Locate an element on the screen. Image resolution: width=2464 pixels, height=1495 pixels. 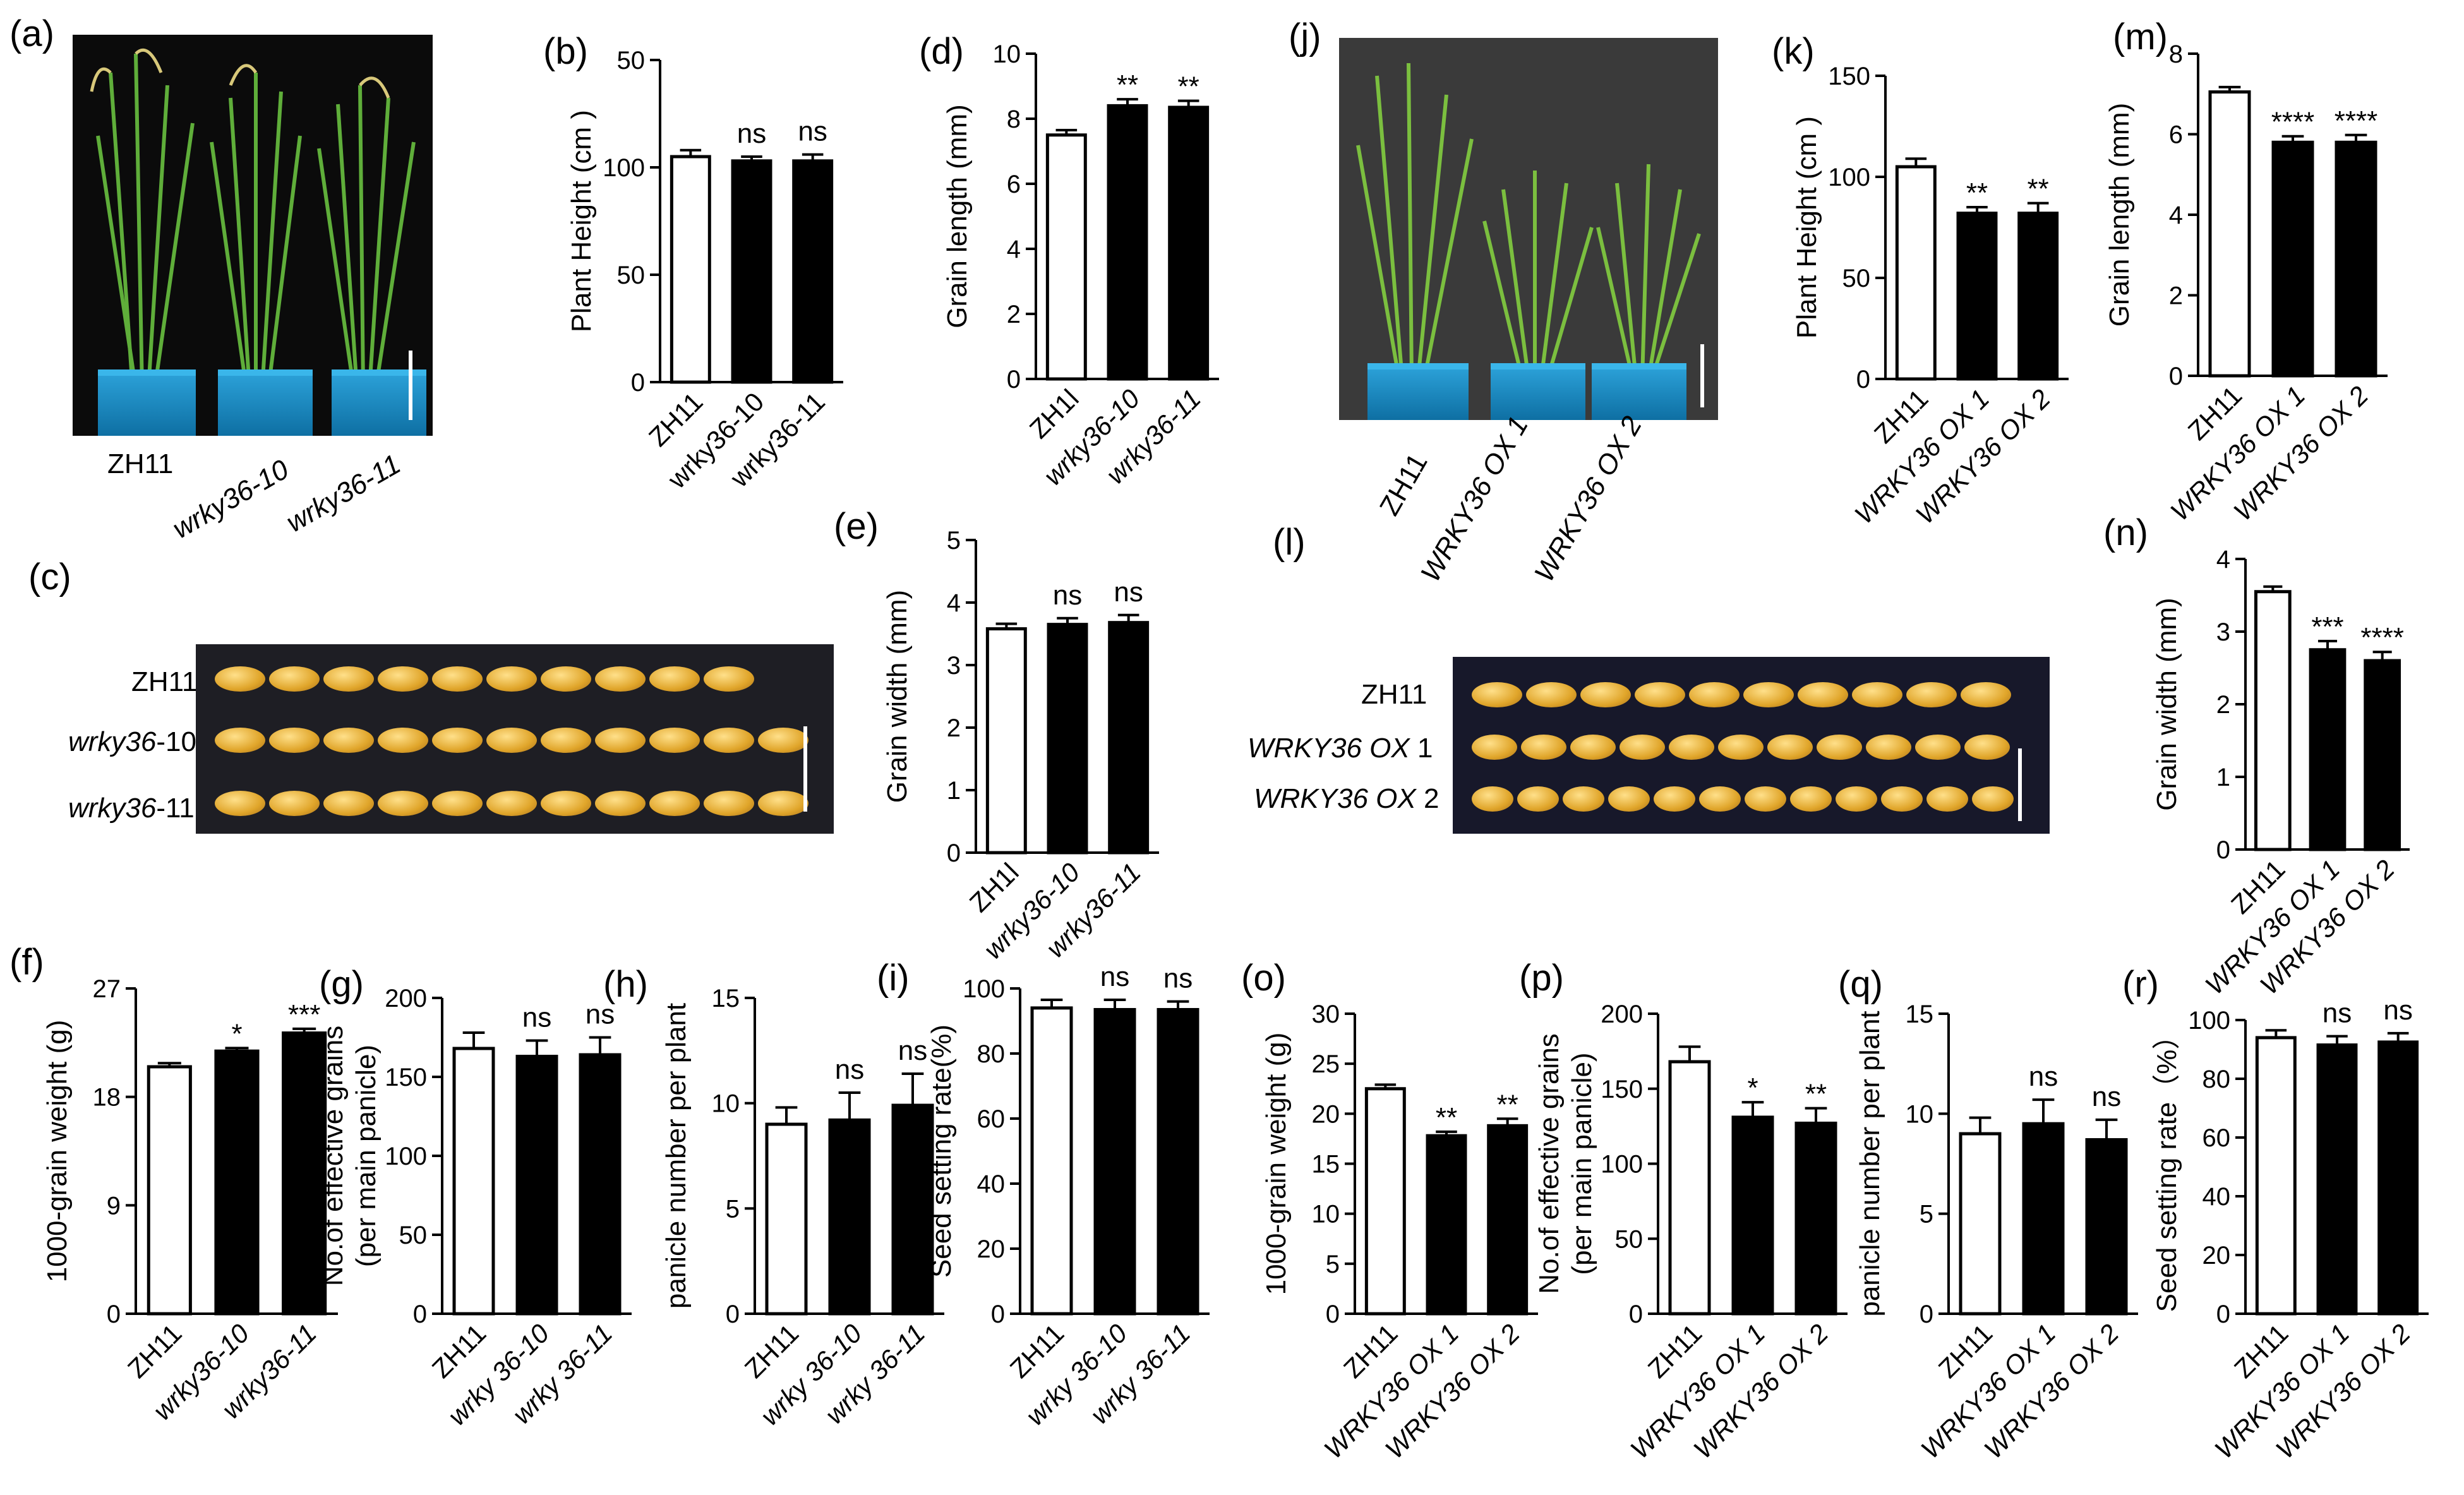
rice-plants-illustration is located at coordinates (1528, 221).